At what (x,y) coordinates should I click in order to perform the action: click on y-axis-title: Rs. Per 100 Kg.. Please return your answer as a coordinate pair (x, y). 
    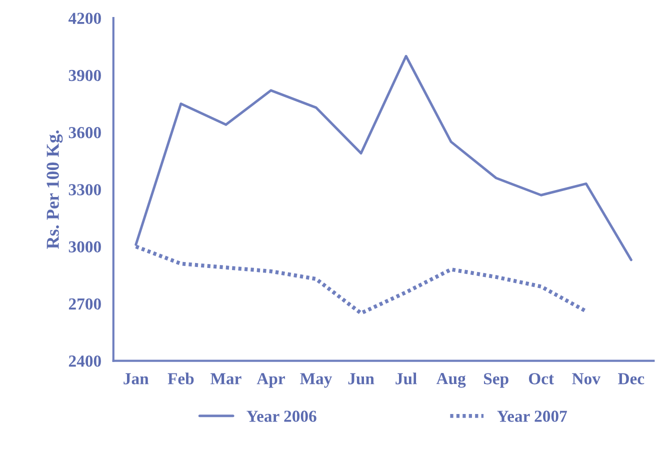
    Looking at the image, I should click on (54, 189).